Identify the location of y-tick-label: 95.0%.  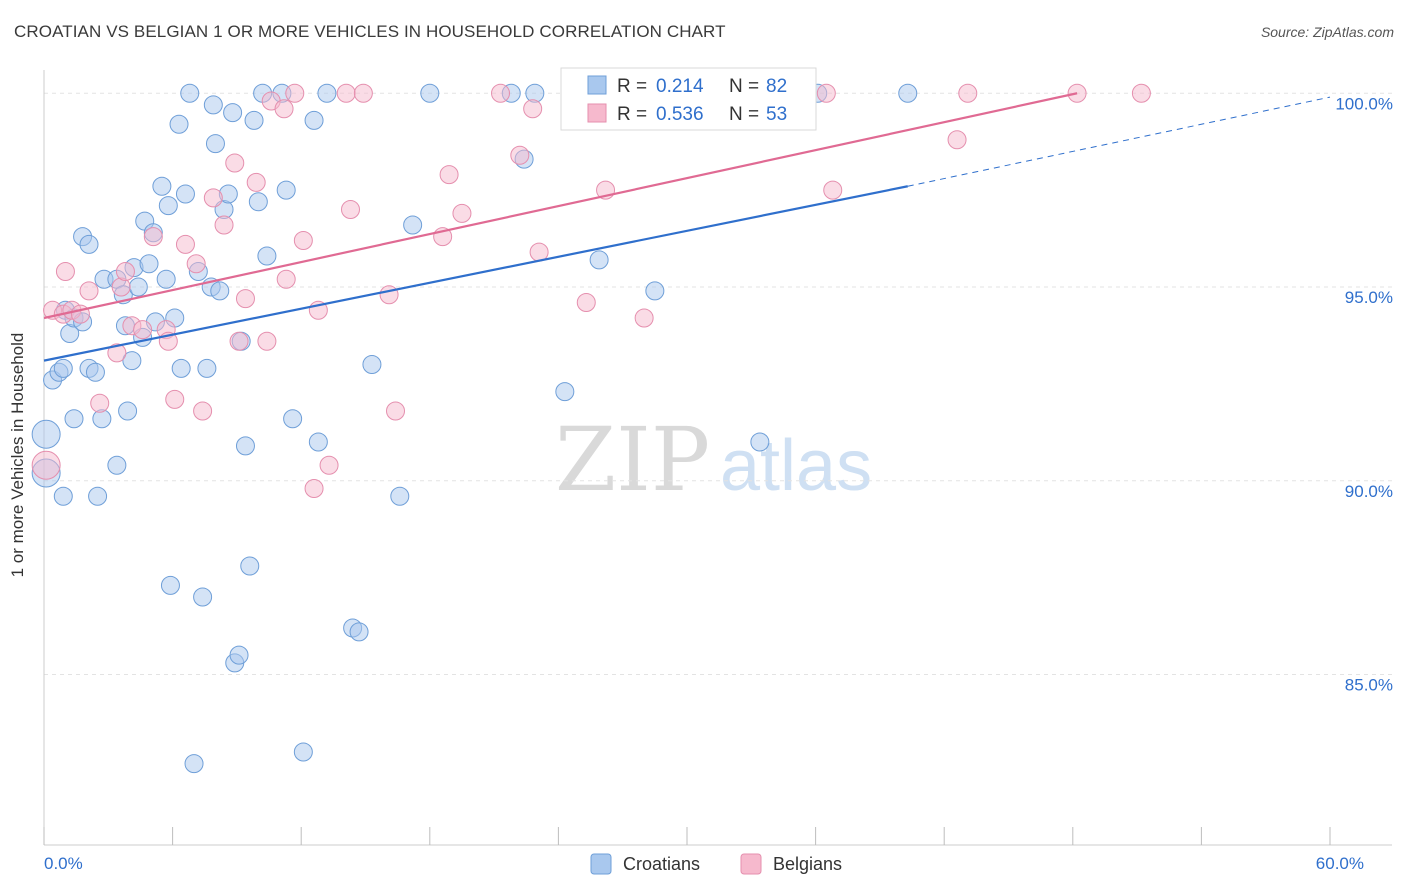
(1369, 297).